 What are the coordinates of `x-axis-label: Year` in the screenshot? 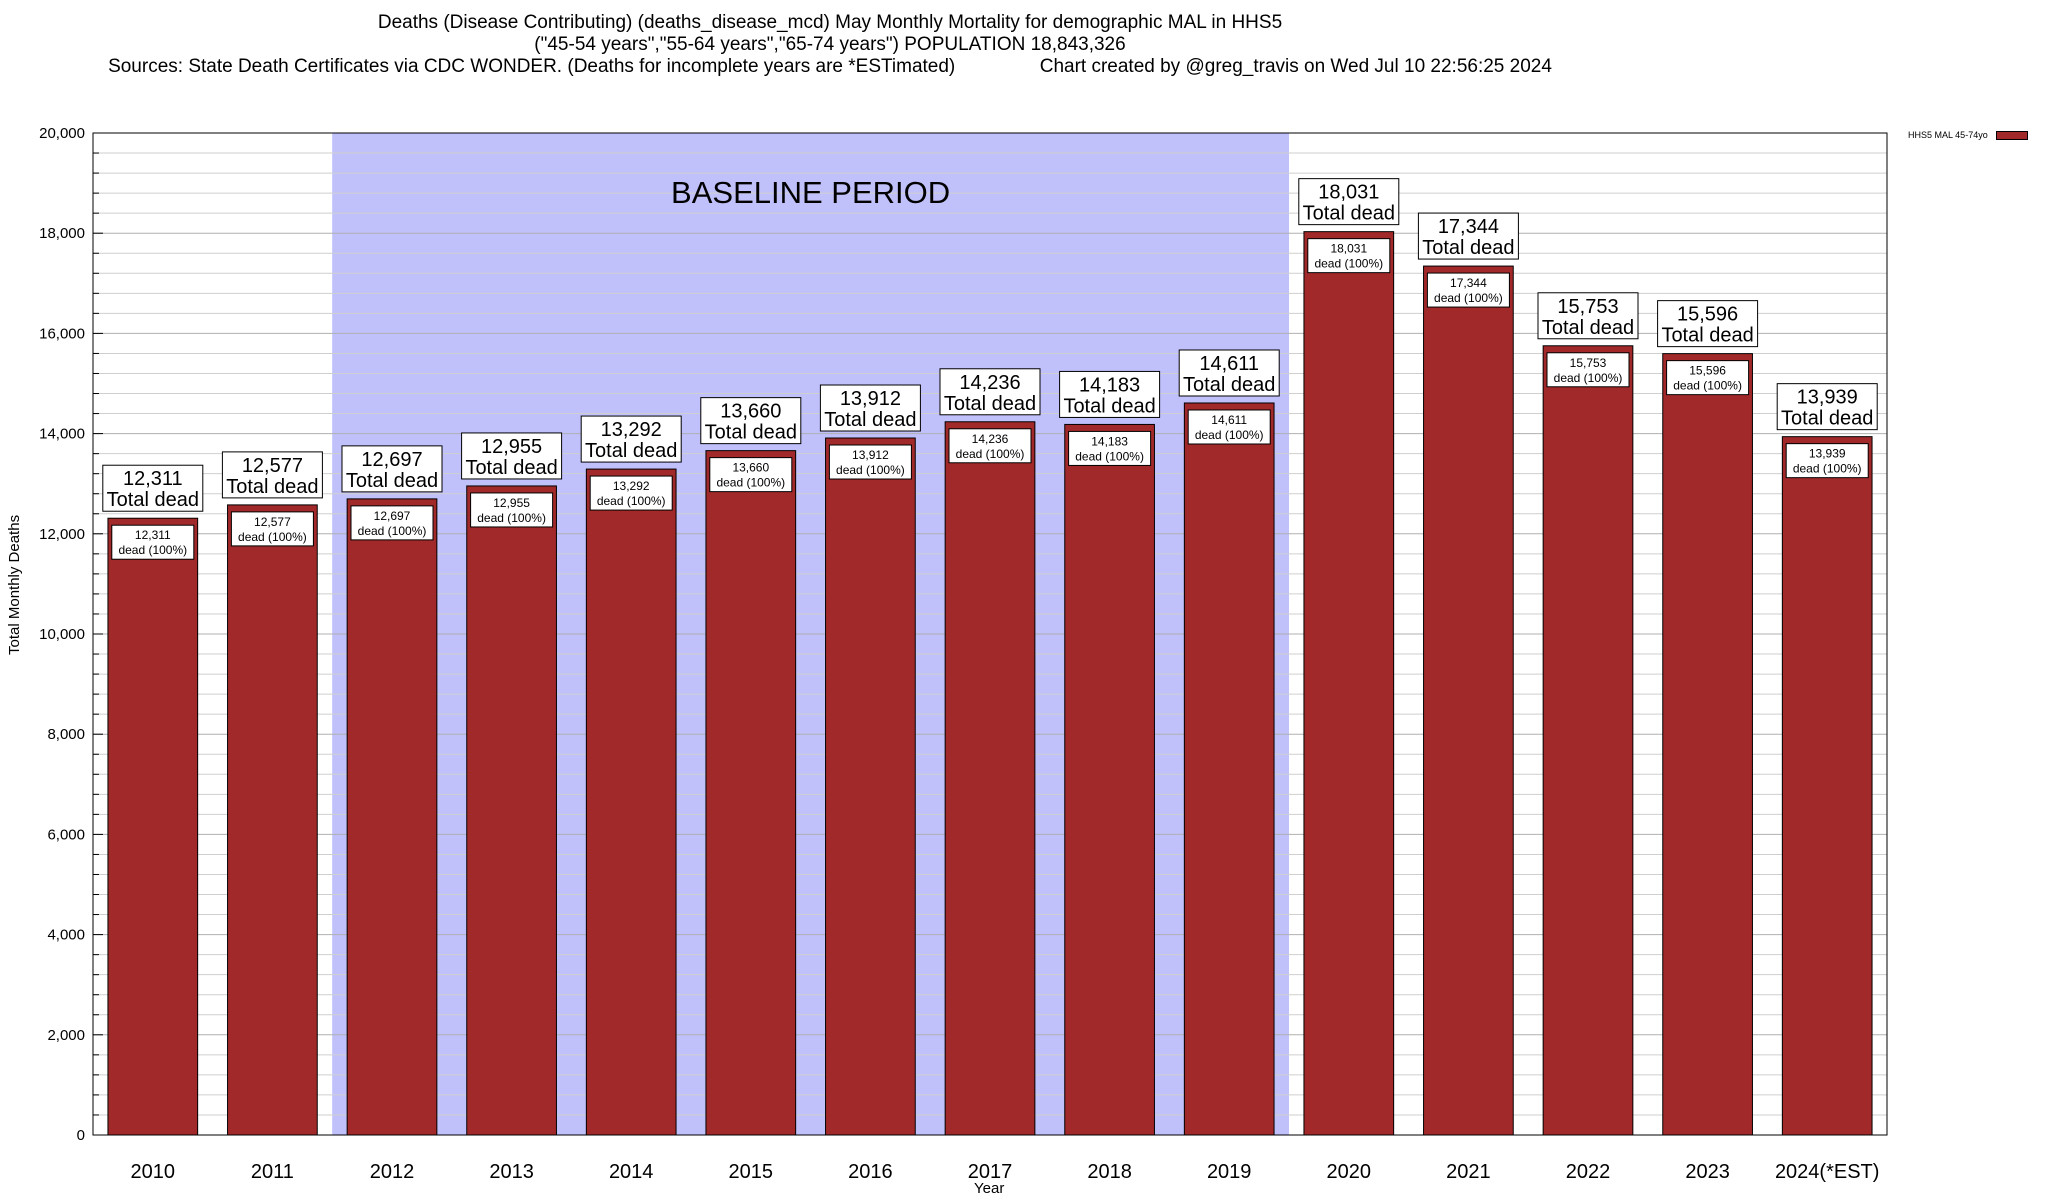 It's located at (989, 1188).